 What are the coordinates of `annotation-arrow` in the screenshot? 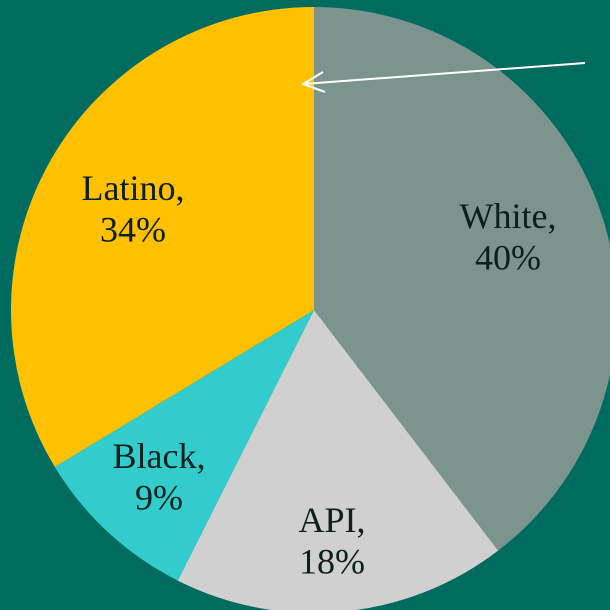 It's located at (443, 77).